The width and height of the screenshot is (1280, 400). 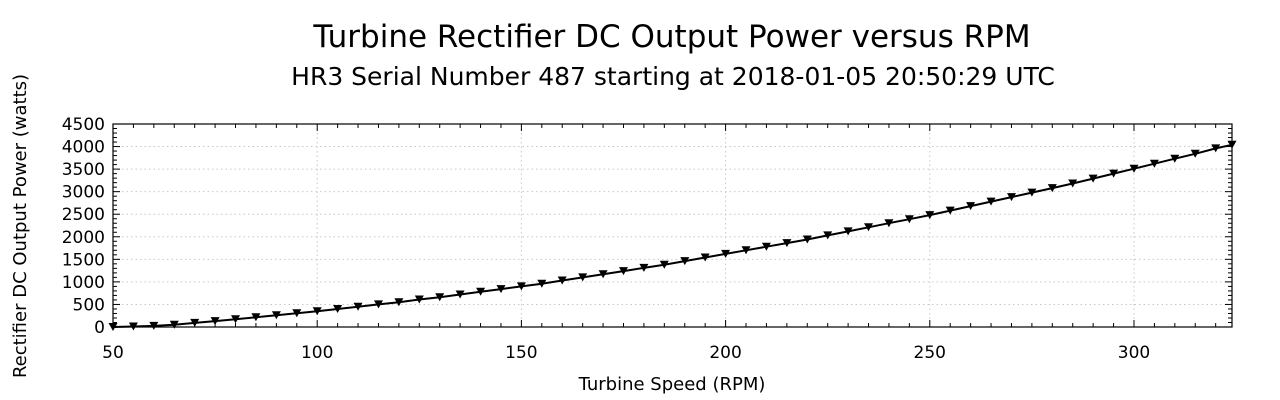 What do you see at coordinates (725, 353) in the screenshot?
I see `x-tick-label: 200` at bounding box center [725, 353].